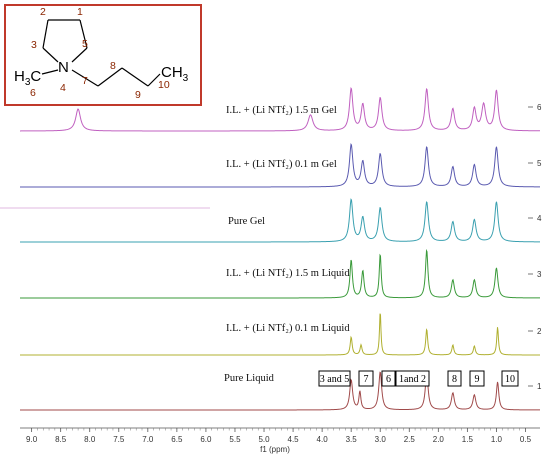 This screenshot has width=550, height=458. What do you see at coordinates (138, 95) in the screenshot?
I see `carbon-number-9: 9` at bounding box center [138, 95].